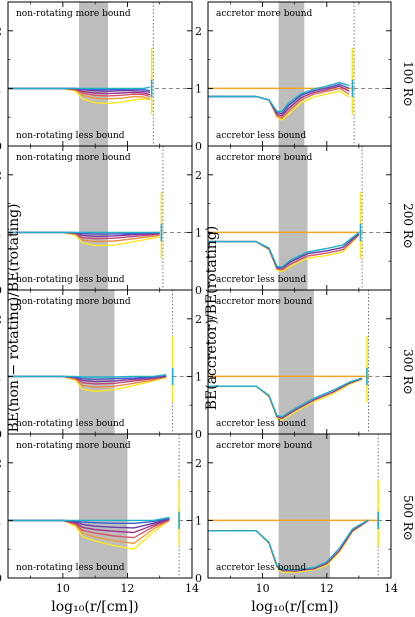  Describe the element at coordinates (408, 84) in the screenshot. I see `row-label-100: 100 R⊙` at that location.